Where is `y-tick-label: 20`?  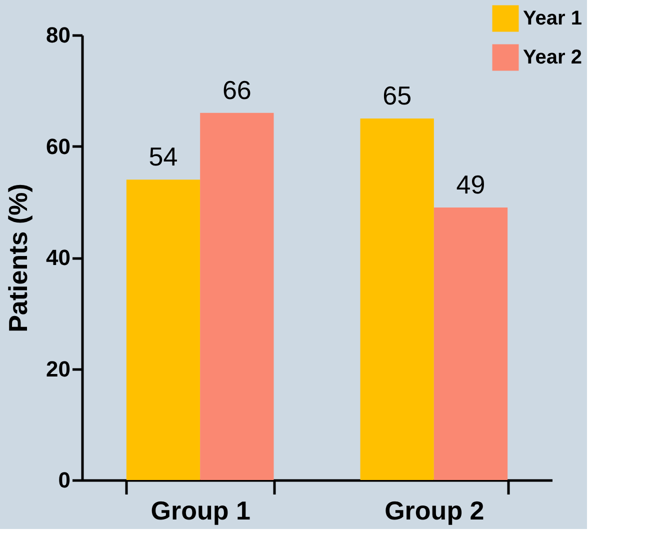 y-tick-label: 20 is located at coordinates (58, 369).